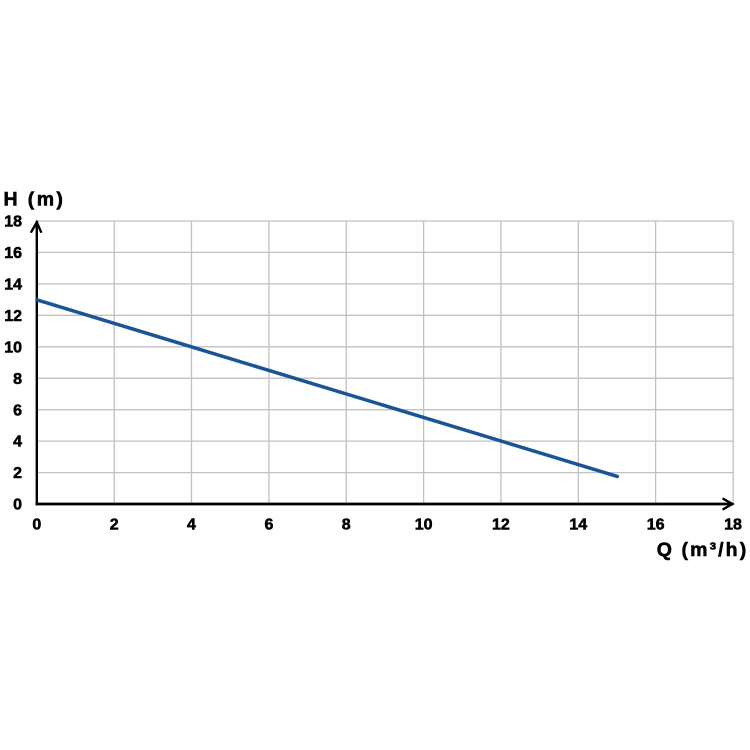 This screenshot has width=750, height=750. I want to click on svg-text: Q (m³/h), so click(703, 550).